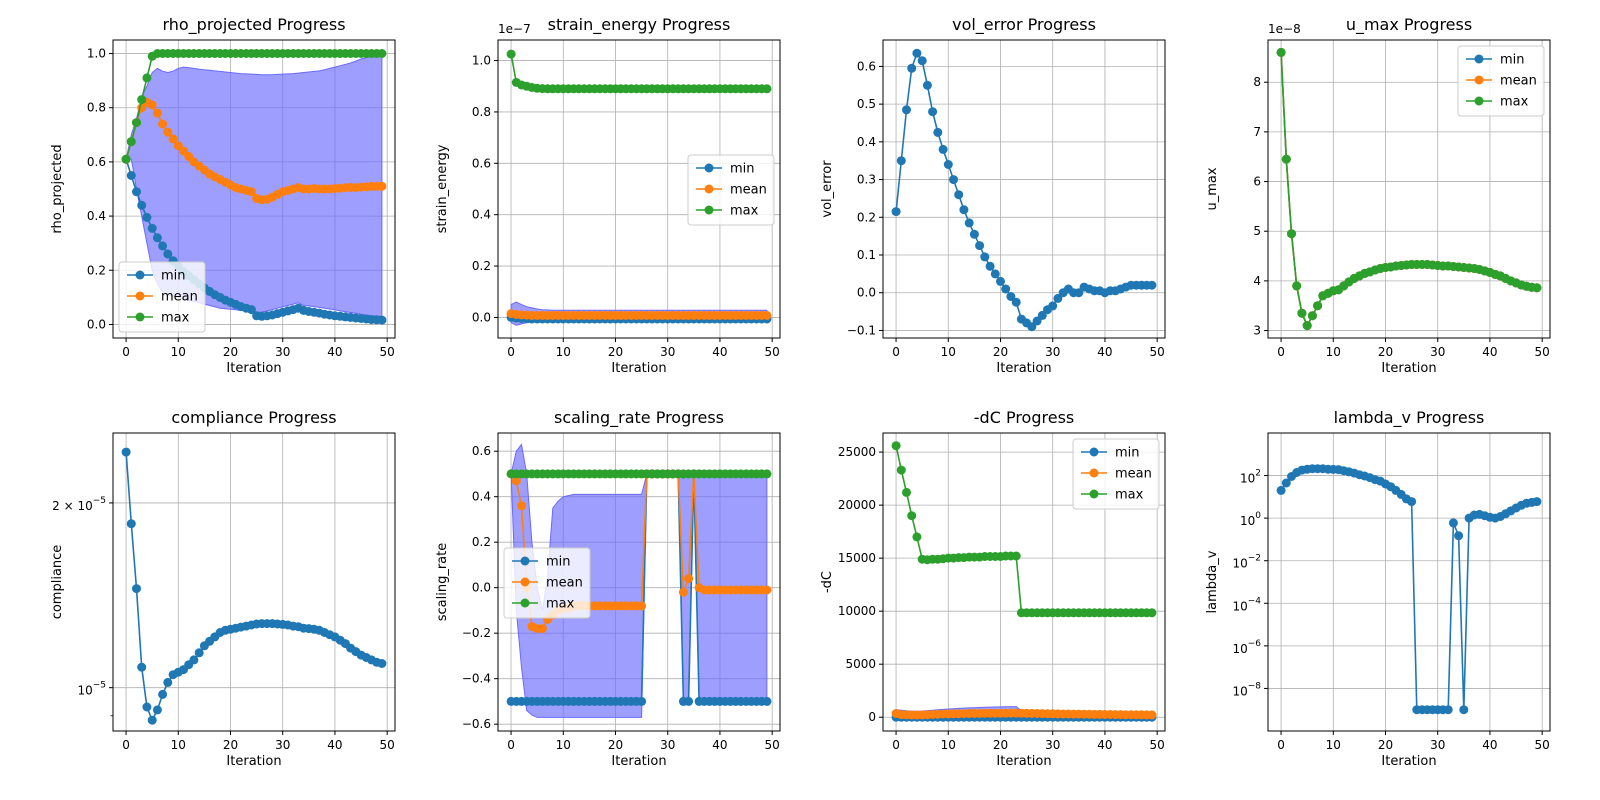  I want to click on y-tick-label: 1.0, so click(96, 54).